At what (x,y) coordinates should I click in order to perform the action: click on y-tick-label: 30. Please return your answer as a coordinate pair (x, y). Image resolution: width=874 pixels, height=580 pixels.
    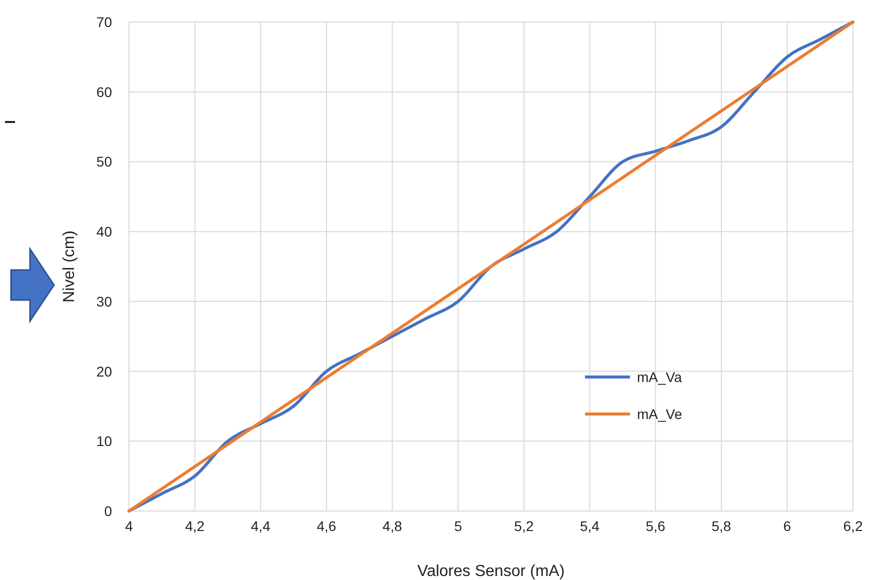
    Looking at the image, I should click on (104, 301).